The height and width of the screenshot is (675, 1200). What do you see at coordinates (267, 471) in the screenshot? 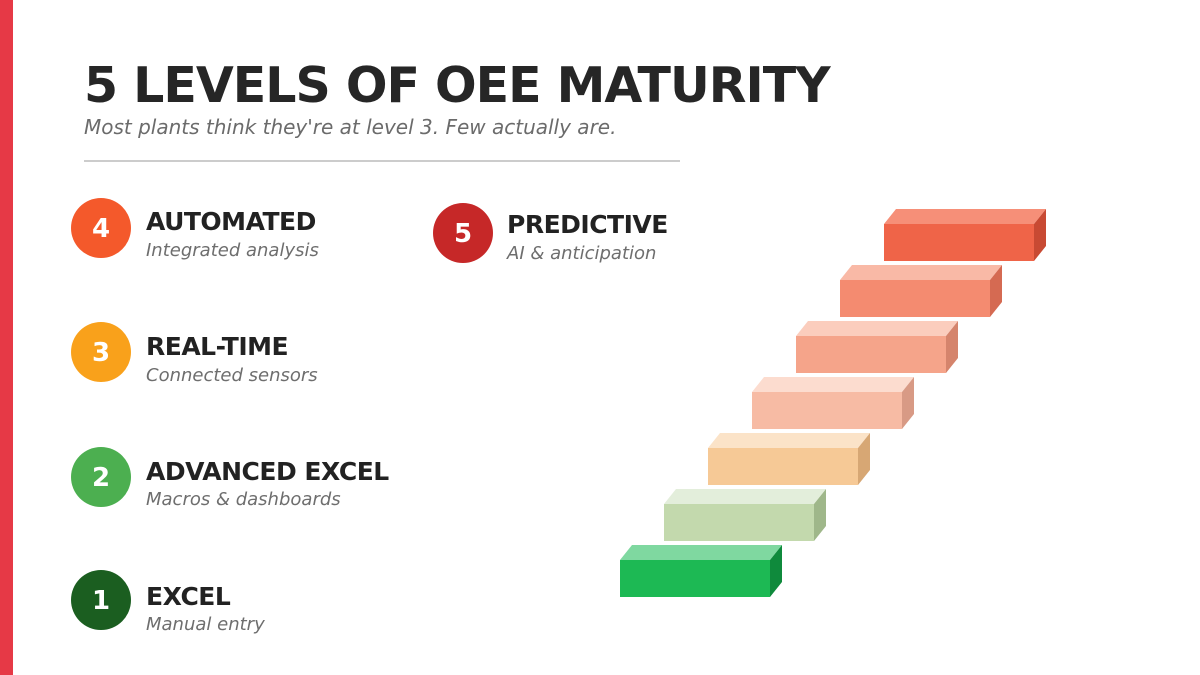
I see `level-title: ADVANCED EXCEL` at bounding box center [267, 471].